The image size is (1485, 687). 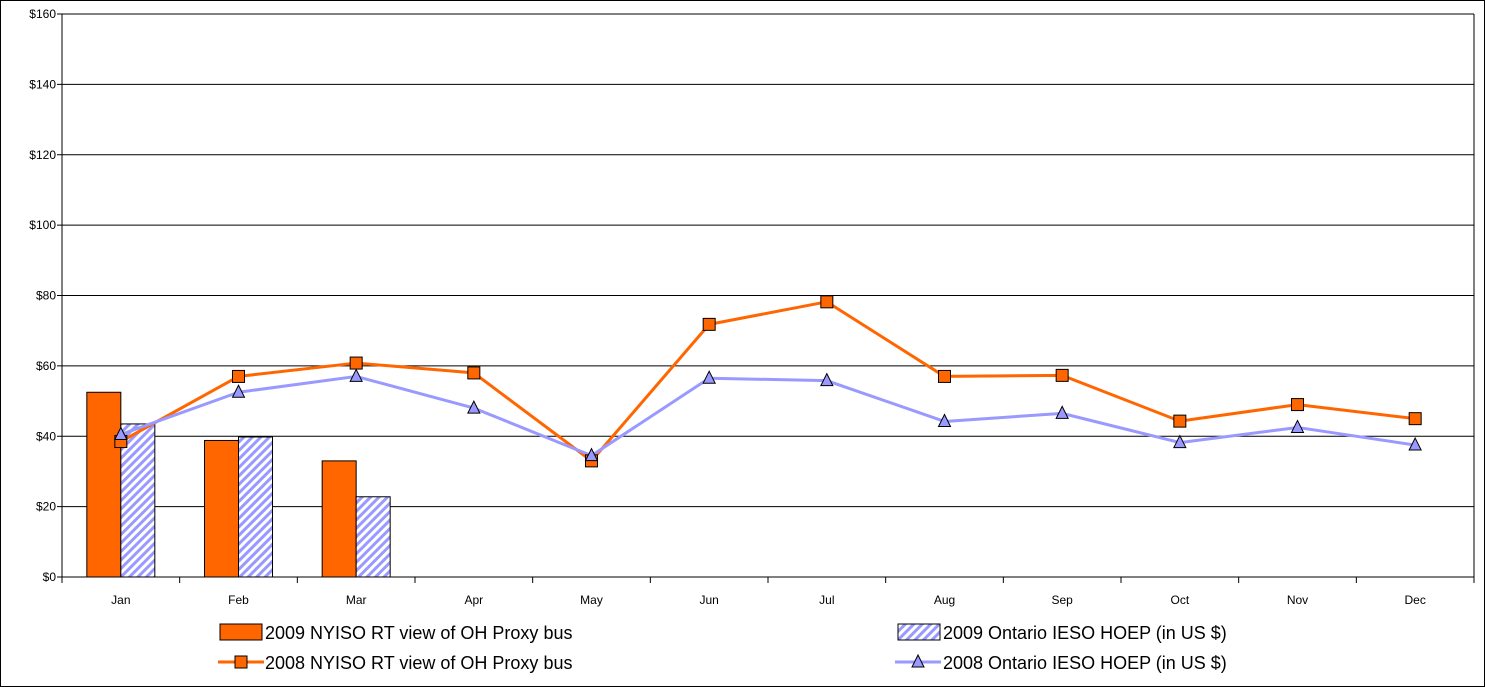 What do you see at coordinates (1062, 600) in the screenshot?
I see `x-tick-label: Sep` at bounding box center [1062, 600].